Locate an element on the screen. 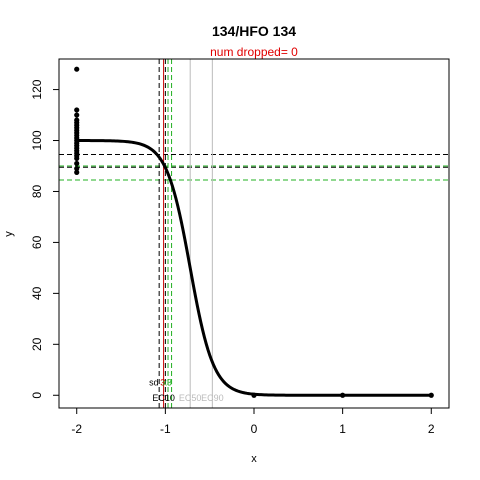 The height and width of the screenshot is (480, 480). annotation-3: 3 is located at coordinates (162, 383).